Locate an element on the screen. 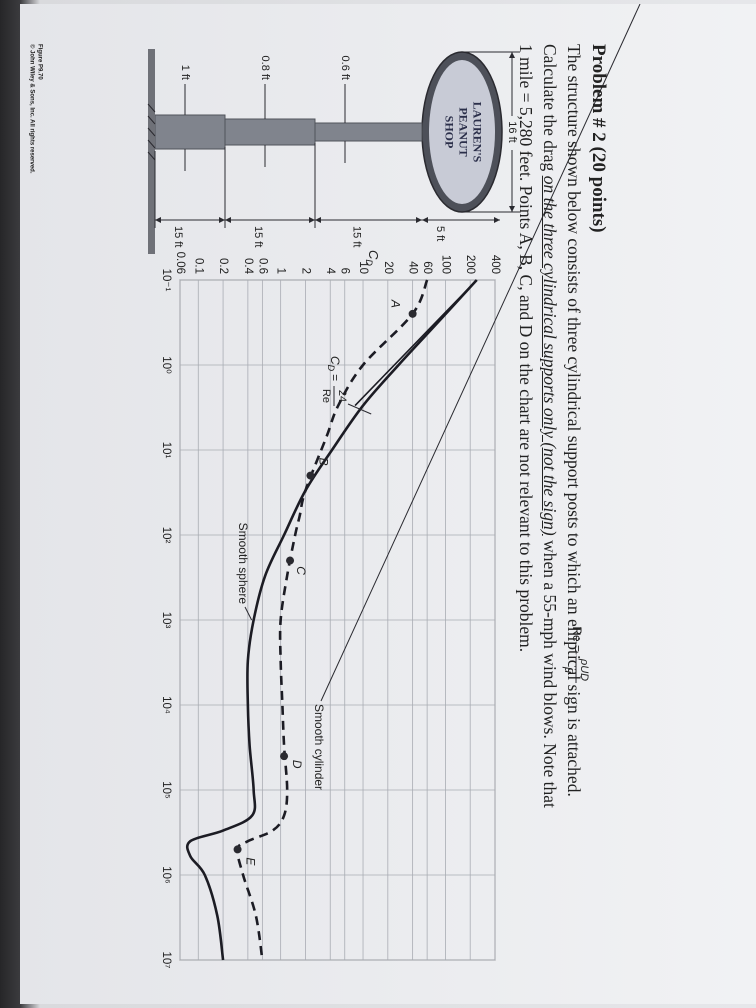 Image resolution: width=756 pixels, height=1008 pixels. x-tick-label: 10² is located at coordinates (166, 535).